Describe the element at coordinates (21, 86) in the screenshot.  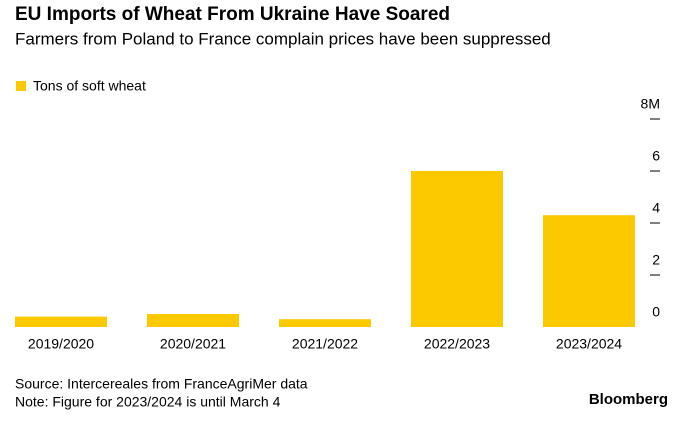
I see `legend-swatch` at that location.